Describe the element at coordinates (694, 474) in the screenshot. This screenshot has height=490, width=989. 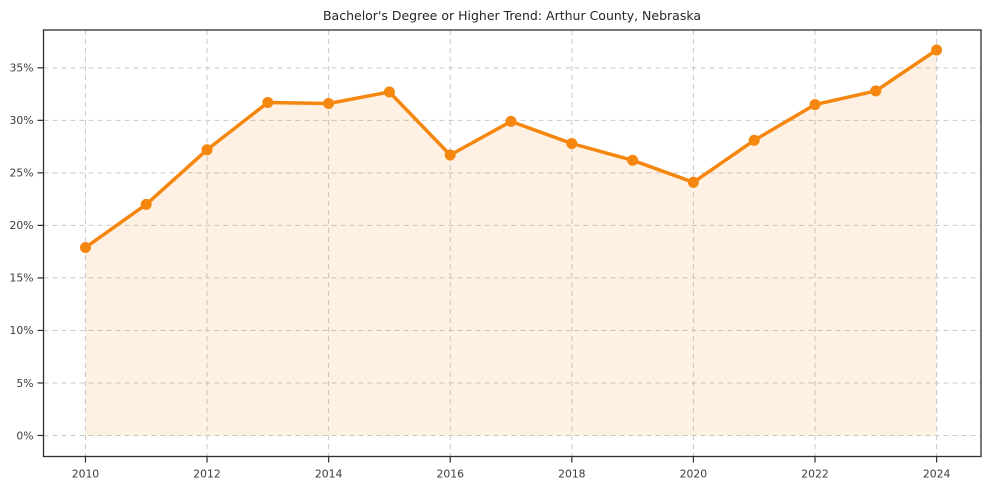
I see `x-tick-label: 2020` at that location.